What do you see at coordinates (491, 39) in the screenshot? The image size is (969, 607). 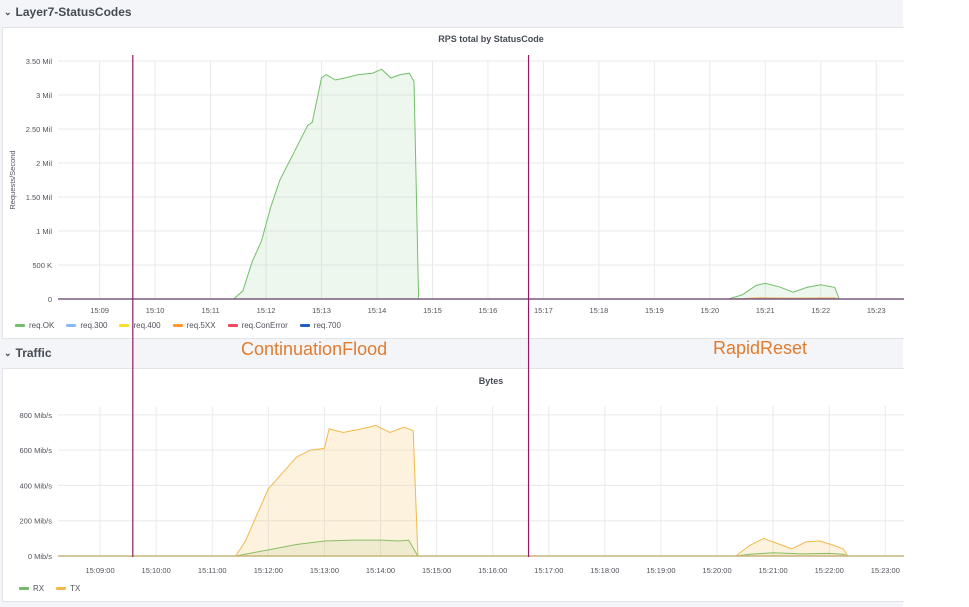 I see `chart-title: RPS total by StatusCode` at bounding box center [491, 39].